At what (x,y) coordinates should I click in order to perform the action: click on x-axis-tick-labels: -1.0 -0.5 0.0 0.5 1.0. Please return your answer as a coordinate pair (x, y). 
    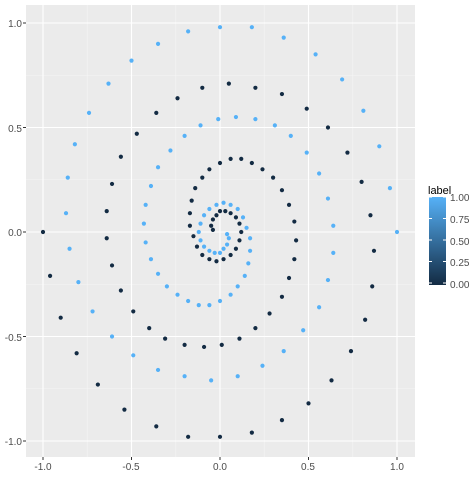
    Looking at the image, I should click on (219, 467).